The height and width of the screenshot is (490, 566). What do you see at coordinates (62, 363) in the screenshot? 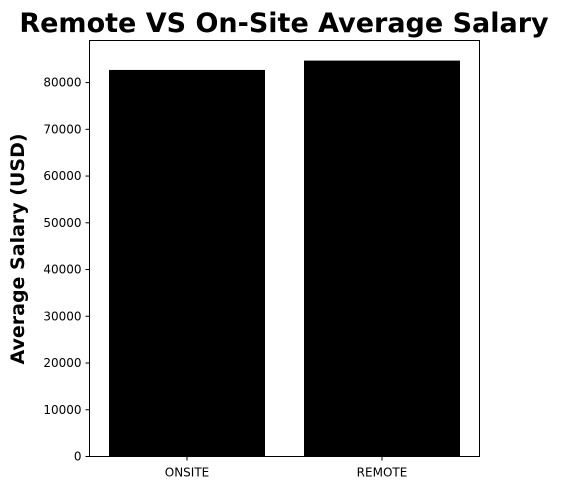
I see `y-tick-label: 20000` at bounding box center [62, 363].